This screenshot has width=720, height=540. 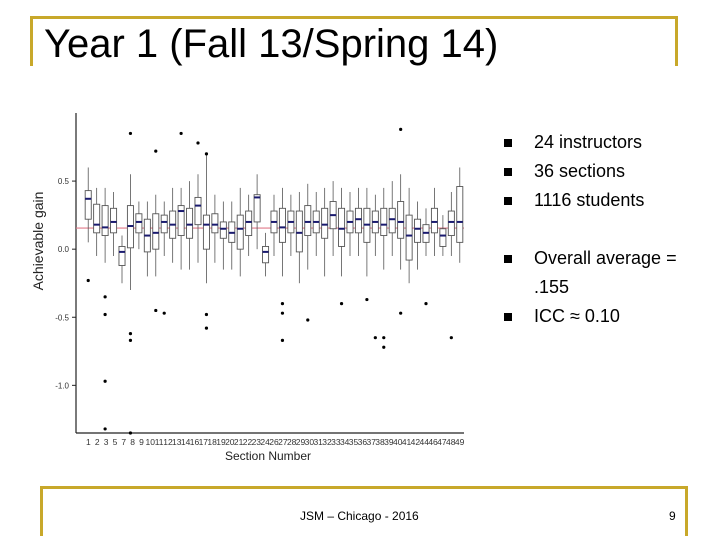 What do you see at coordinates (283, 442) in the screenshot?
I see `x-tick-label: 27` at bounding box center [283, 442].